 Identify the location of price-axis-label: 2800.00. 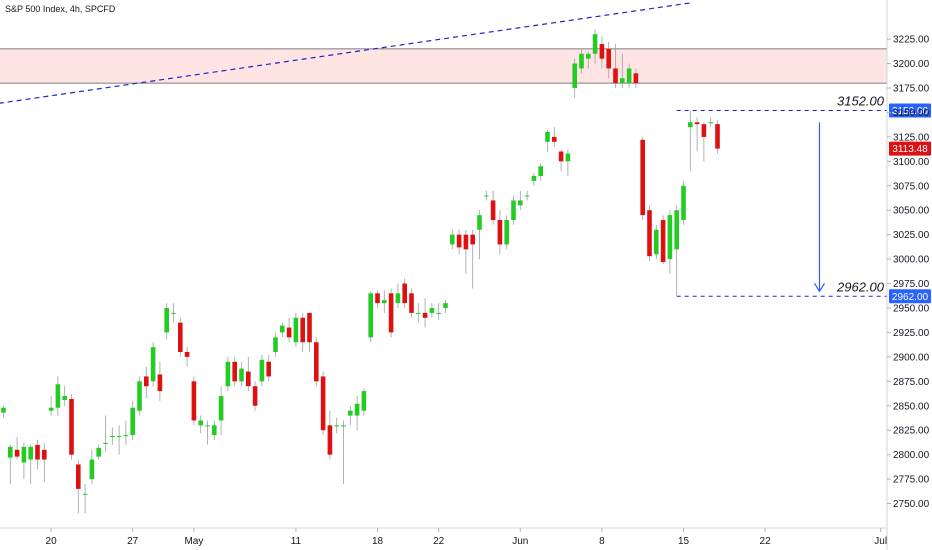
(911, 455).